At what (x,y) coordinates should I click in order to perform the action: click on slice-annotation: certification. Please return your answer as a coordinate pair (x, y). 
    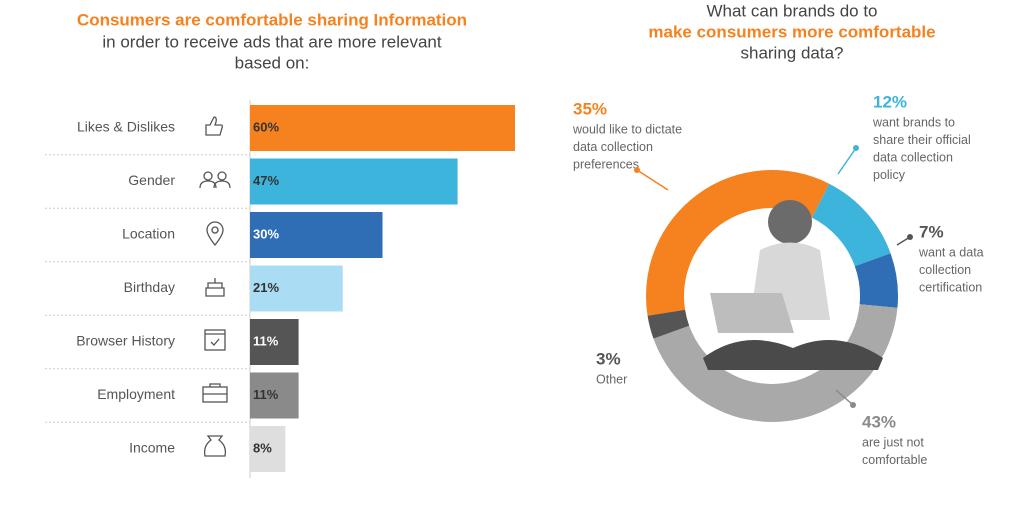
    Looking at the image, I should click on (950, 287).